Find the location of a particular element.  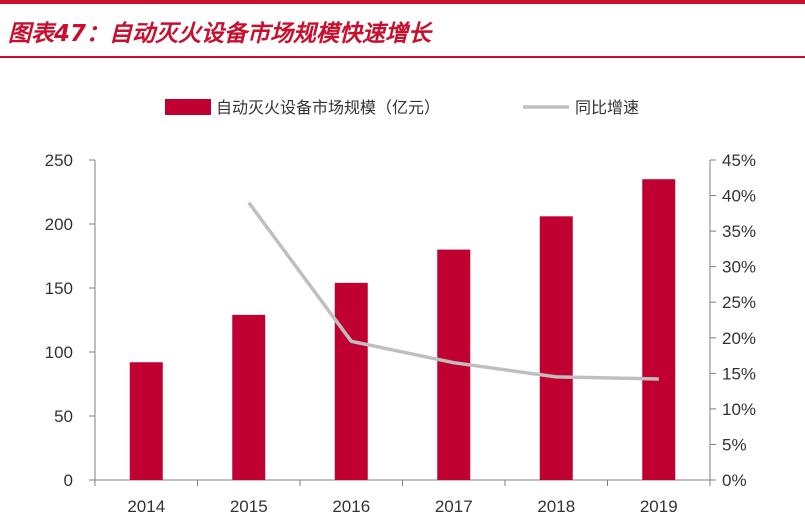

y-right-tick-label: 25% is located at coordinates (739, 302).